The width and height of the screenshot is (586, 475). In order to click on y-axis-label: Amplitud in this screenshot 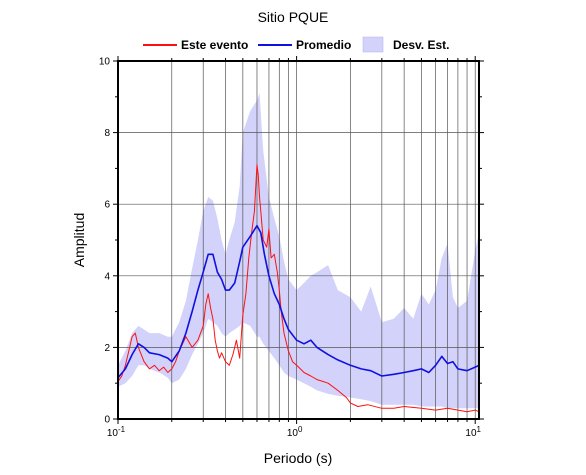, I will do `click(79, 240)`.